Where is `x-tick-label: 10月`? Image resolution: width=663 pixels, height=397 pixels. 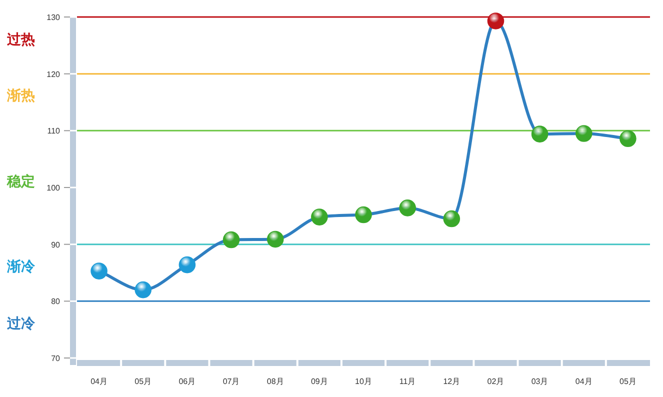 x-tick-label: 10月 is located at coordinates (363, 381).